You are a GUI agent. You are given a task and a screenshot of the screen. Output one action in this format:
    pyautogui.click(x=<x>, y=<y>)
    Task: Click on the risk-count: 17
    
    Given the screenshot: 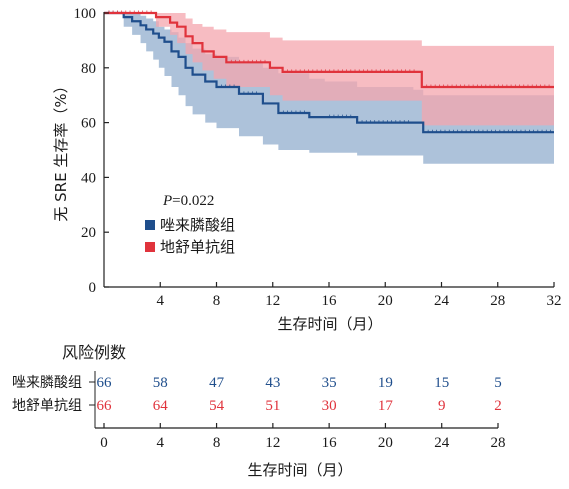 What is the action you would take?
    pyautogui.click(x=386, y=406)
    